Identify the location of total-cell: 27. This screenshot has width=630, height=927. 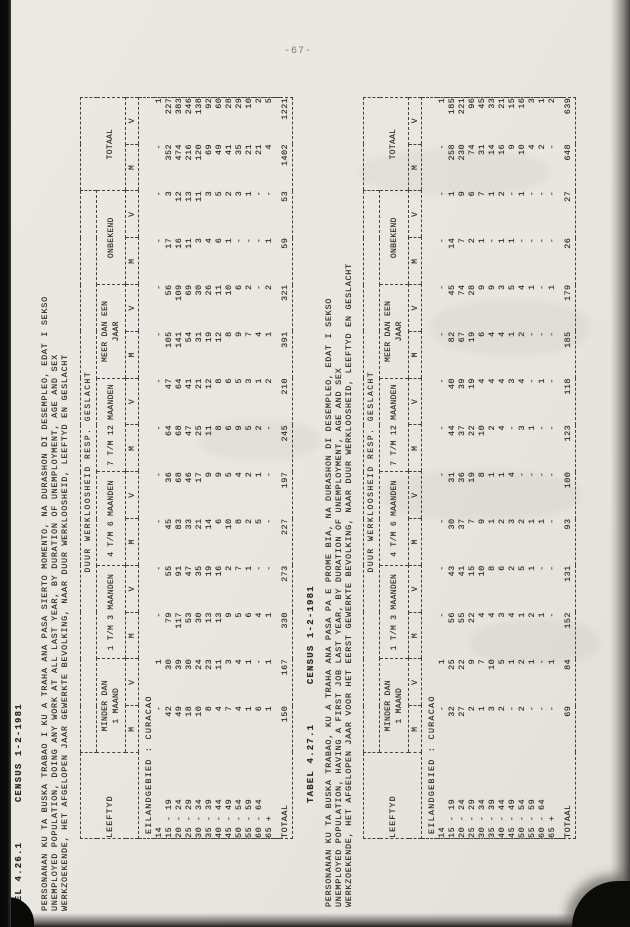
(567, 196).